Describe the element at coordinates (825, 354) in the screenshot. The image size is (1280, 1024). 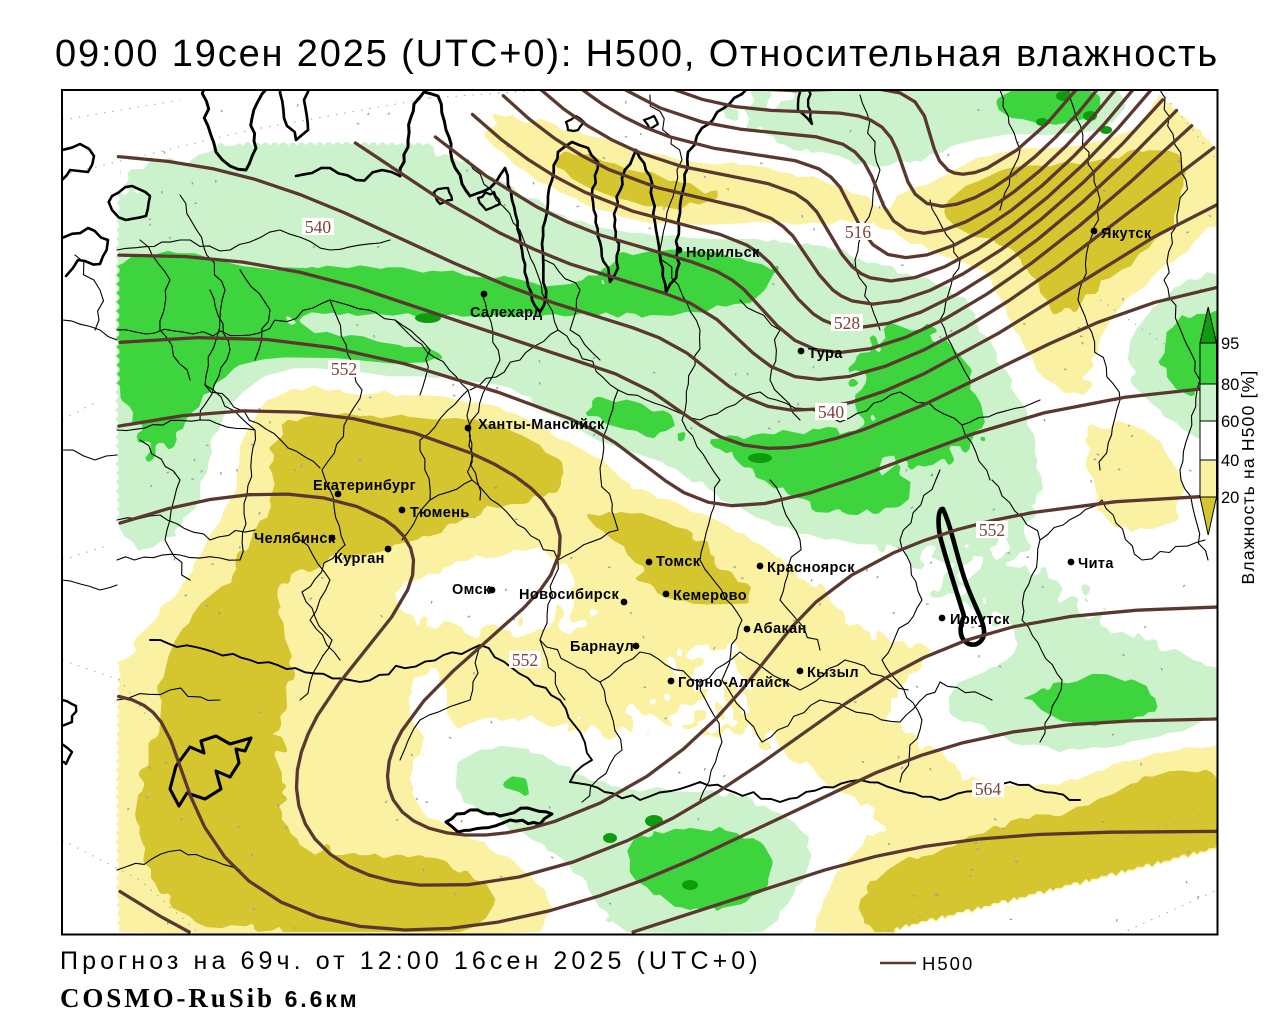
I see `svg-text: Тура` at that location.